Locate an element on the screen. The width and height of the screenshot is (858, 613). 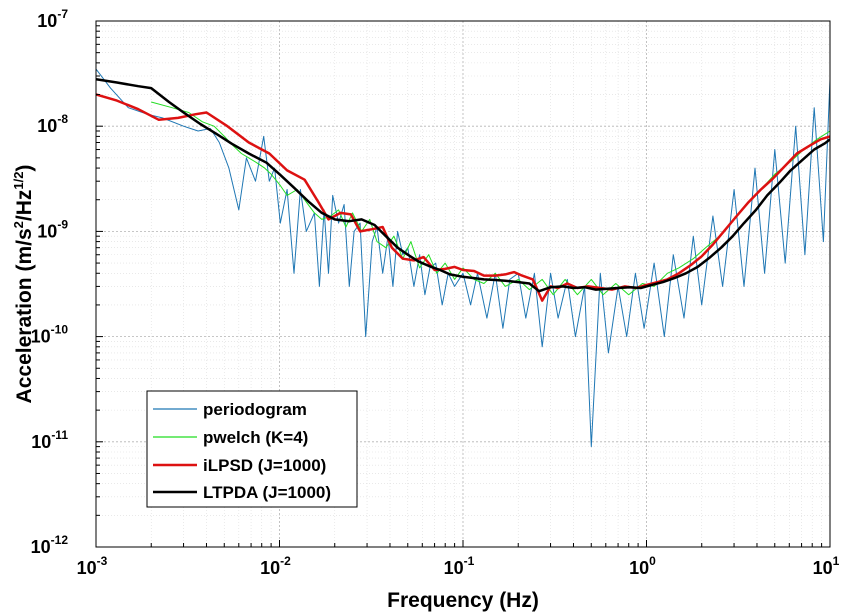
y-tick-label: 10⁻¹¹ is located at coordinates (49, 440).